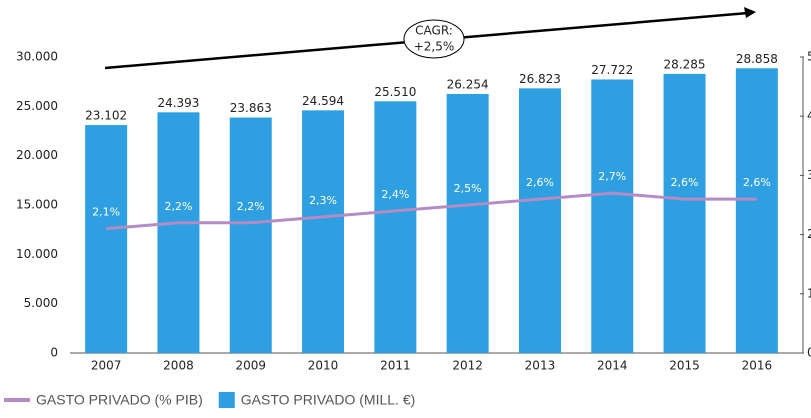 The image size is (811, 418). Describe the element at coordinates (757, 366) in the screenshot. I see `x-tick-label: 2016` at that location.